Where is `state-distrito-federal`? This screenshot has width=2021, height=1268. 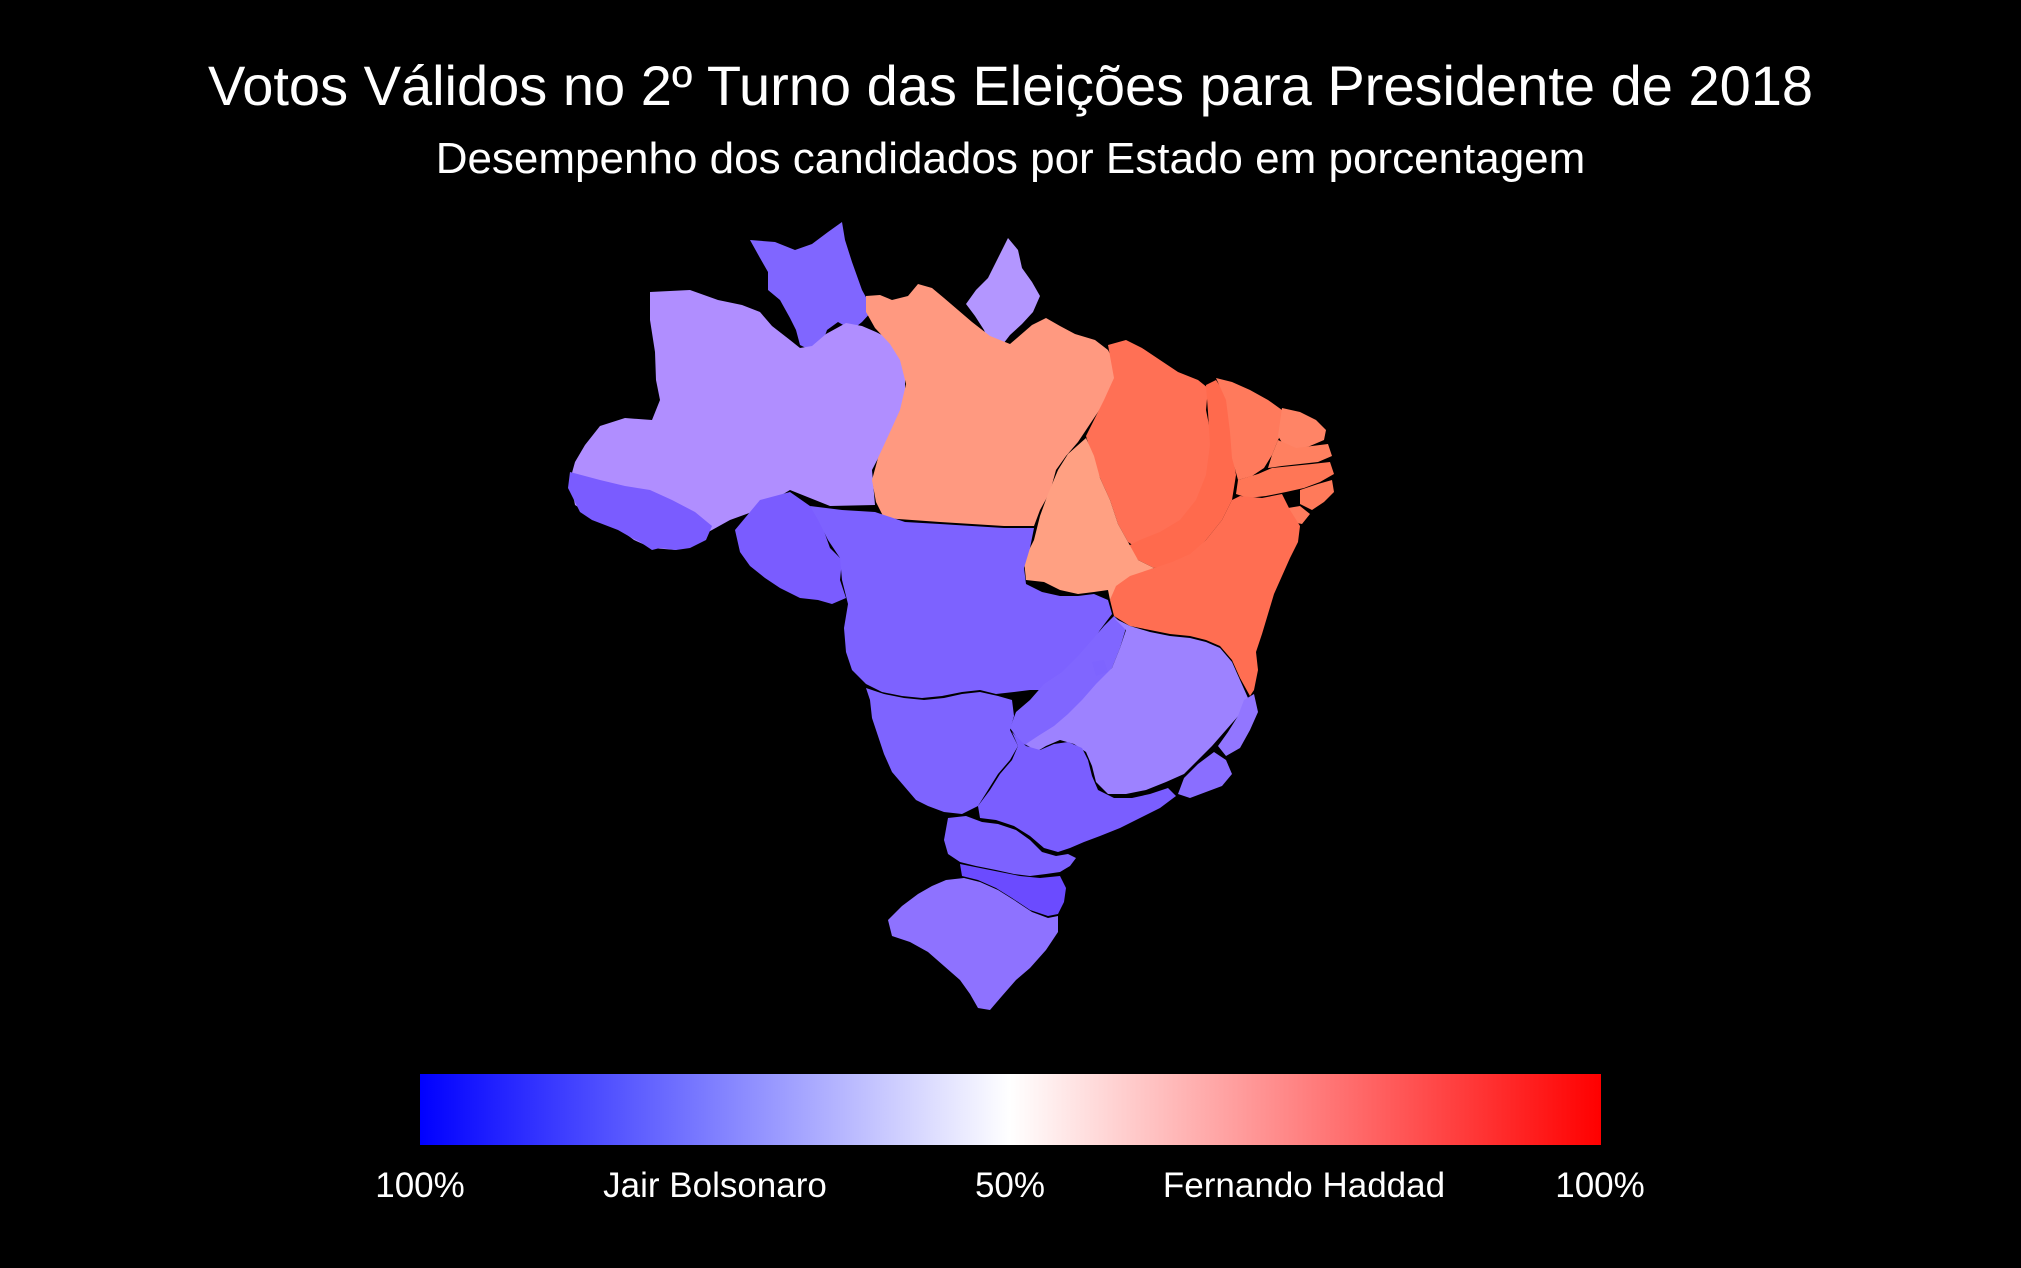
state-distrito-federal is located at coordinates (1100, 668).